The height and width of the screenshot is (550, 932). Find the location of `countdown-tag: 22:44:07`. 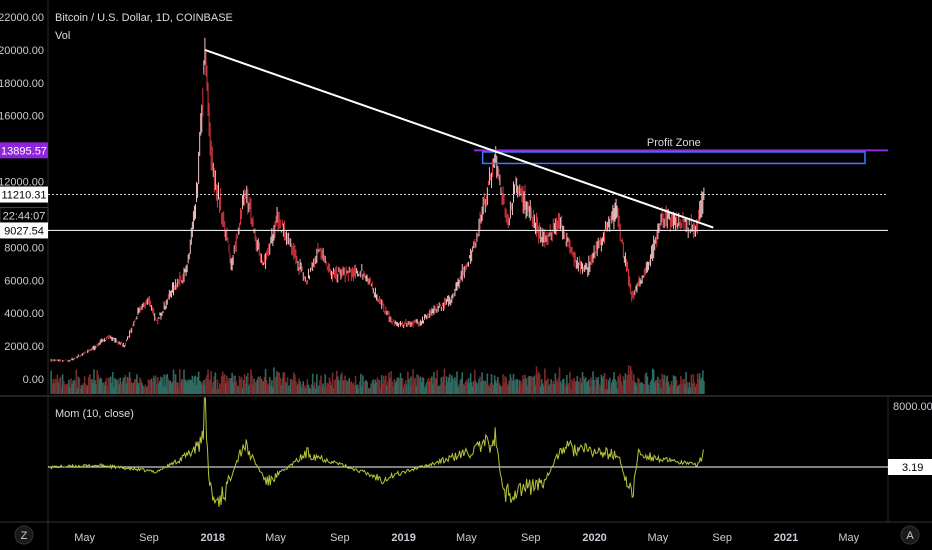

countdown-tag: 22:44:07 is located at coordinates (24, 216).